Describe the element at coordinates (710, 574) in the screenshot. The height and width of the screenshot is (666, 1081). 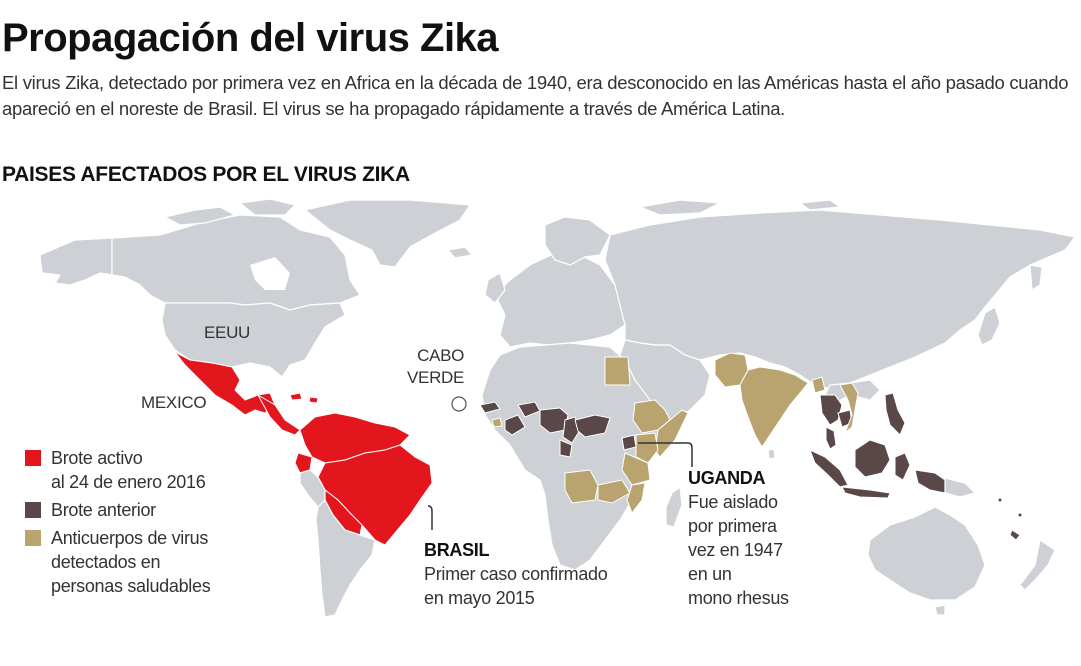
I see `callout-uganda-line4: en un` at that location.